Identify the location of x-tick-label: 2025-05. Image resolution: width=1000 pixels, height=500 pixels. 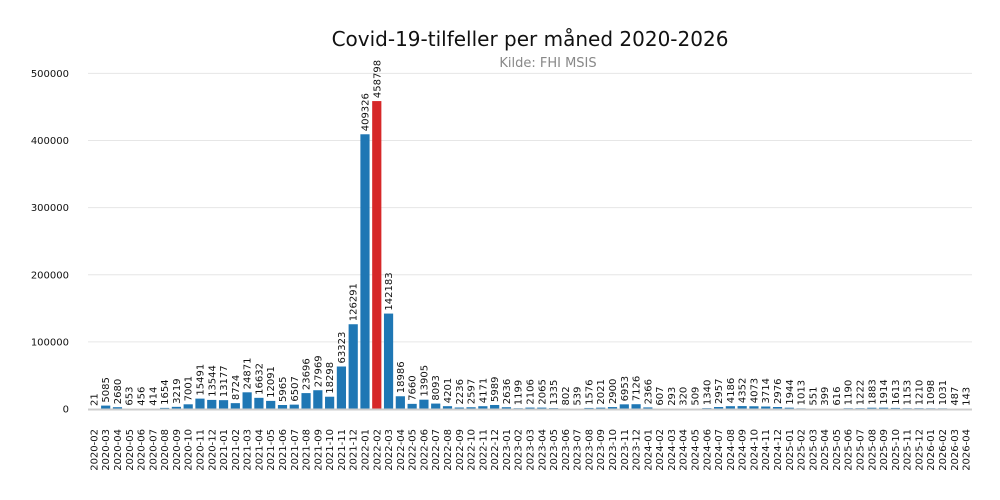
(837, 450).